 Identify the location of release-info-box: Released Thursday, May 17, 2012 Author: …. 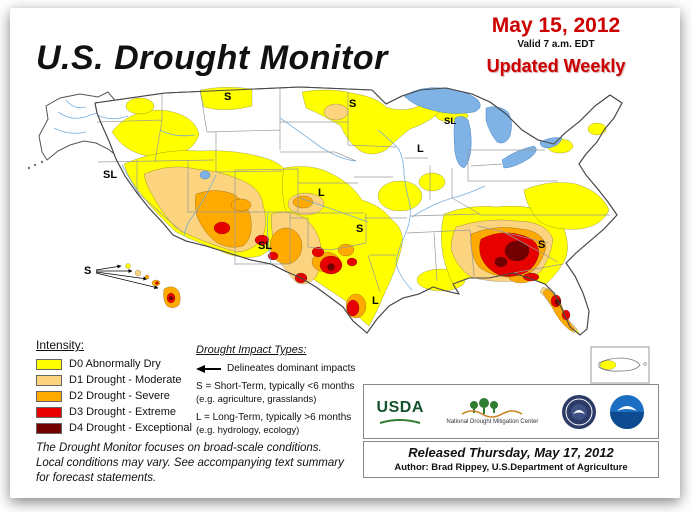
(511, 459).